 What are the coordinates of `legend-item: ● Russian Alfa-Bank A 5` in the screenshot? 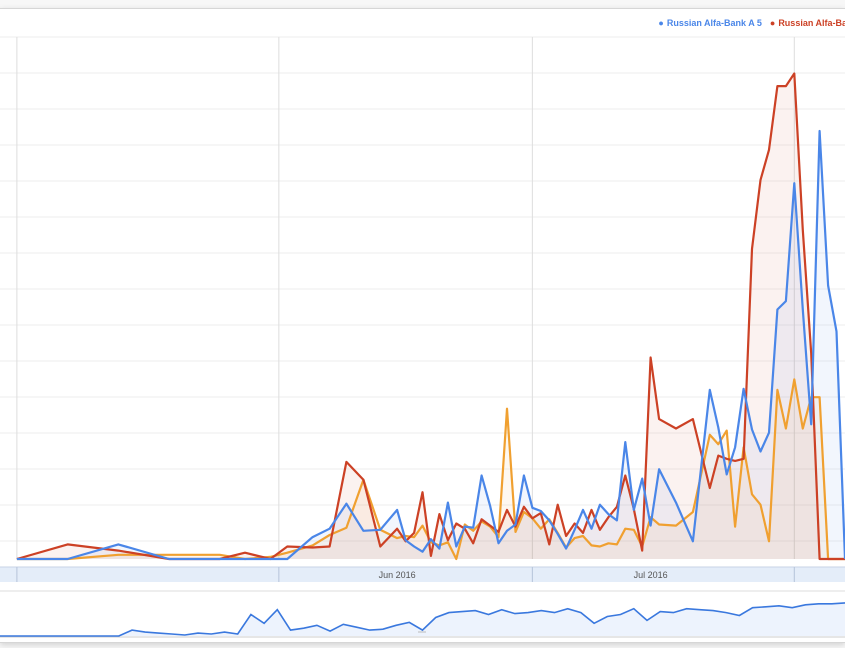 It's located at (709, 23).